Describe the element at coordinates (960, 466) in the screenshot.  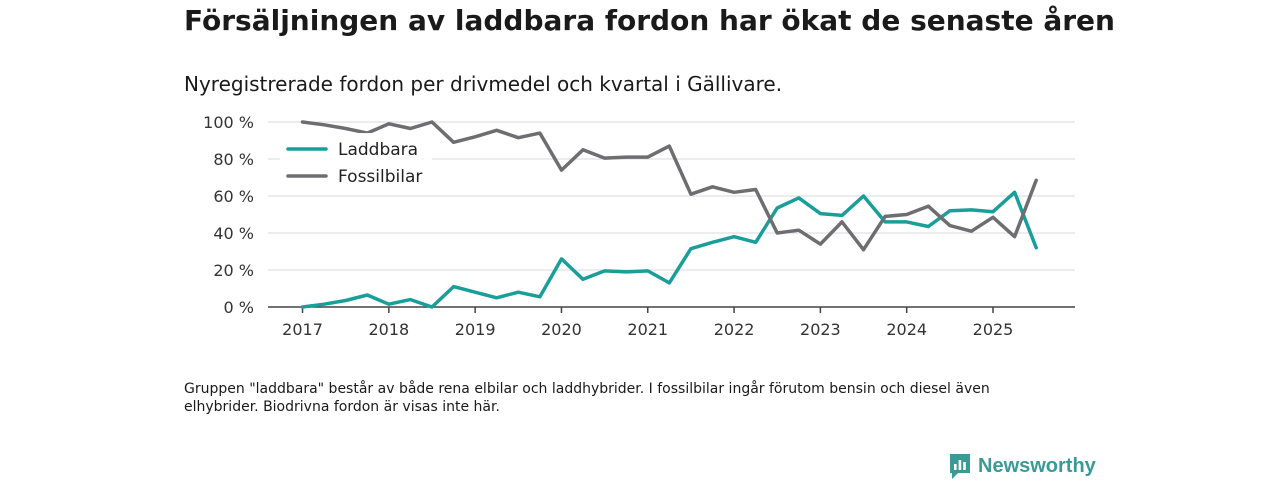
I see `newsworthy-logo-icon` at that location.